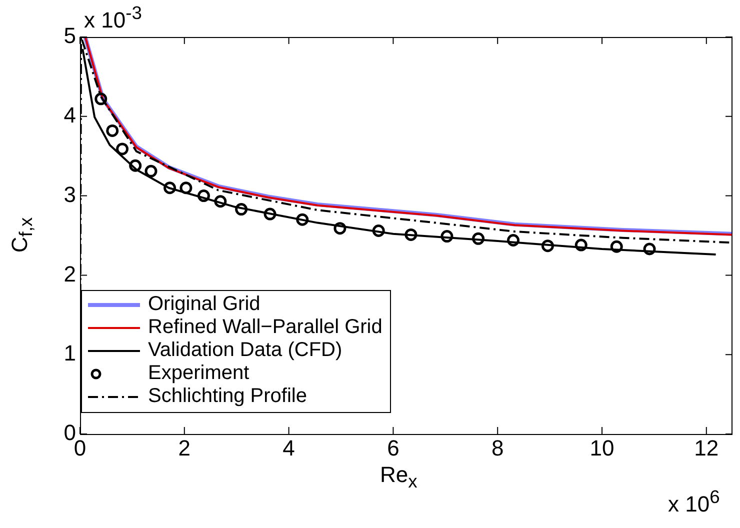 This screenshot has width=740, height=528. I want to click on y-tick-label: 3, so click(70, 194).